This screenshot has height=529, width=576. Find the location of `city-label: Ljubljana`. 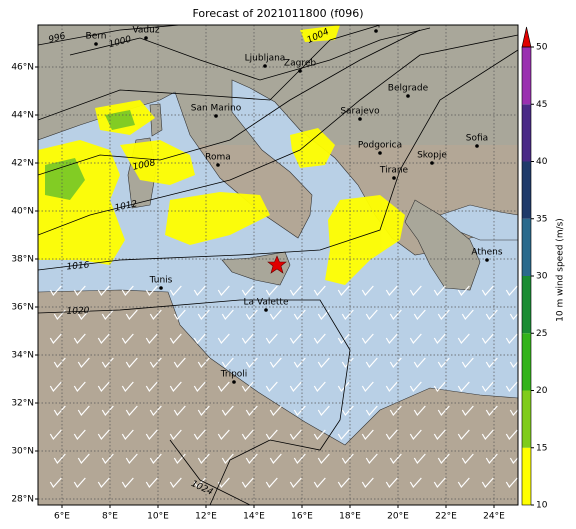

city-label: Ljubljana is located at coordinates (265, 59).